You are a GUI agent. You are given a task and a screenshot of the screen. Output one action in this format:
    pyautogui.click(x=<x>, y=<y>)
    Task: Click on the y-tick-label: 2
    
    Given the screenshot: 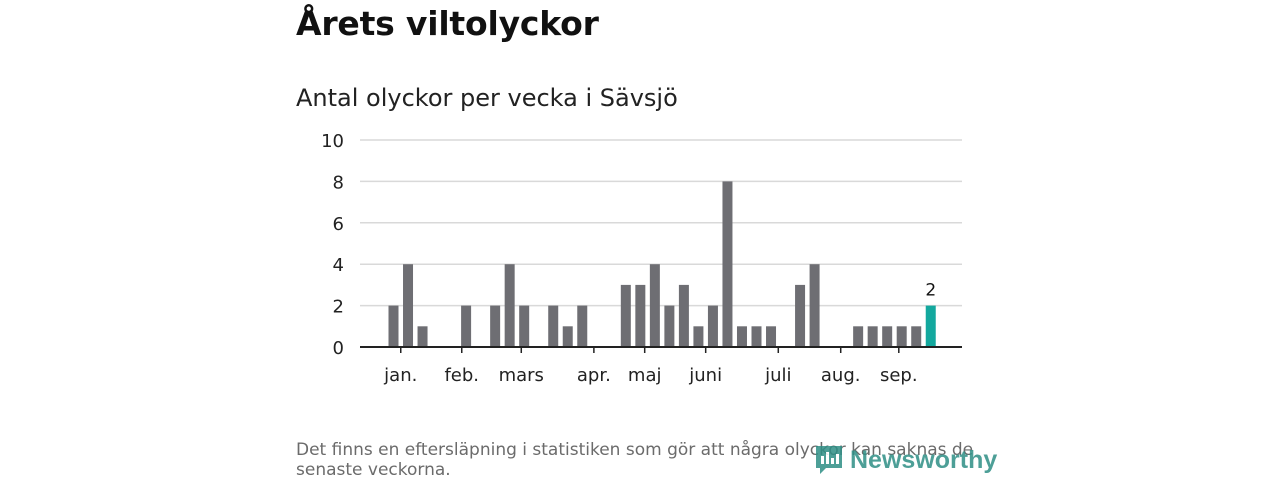 What is the action you would take?
    pyautogui.click(x=338, y=307)
    